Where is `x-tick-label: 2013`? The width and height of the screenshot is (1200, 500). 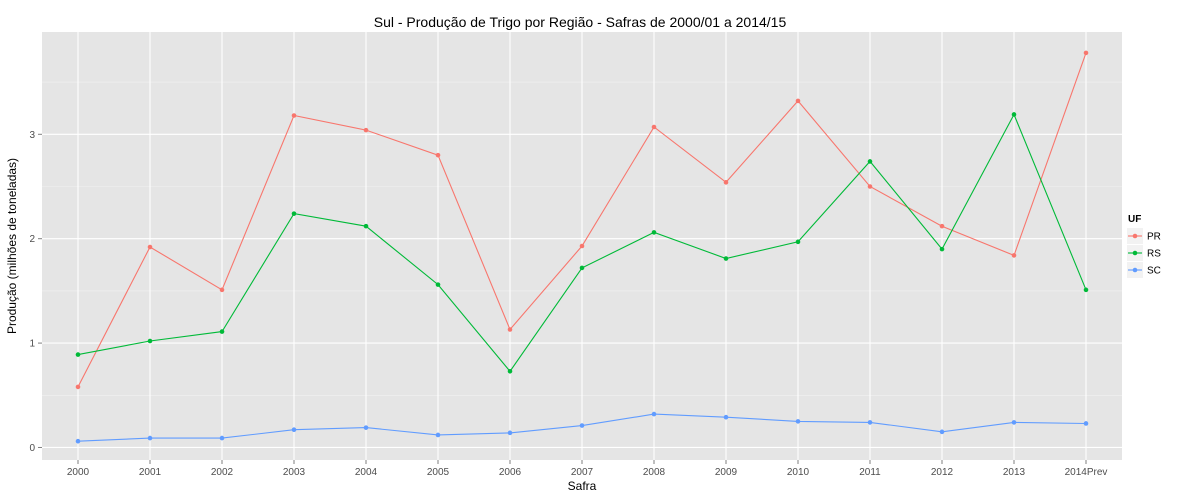
x-tick-label: 2013 is located at coordinates (1014, 472).